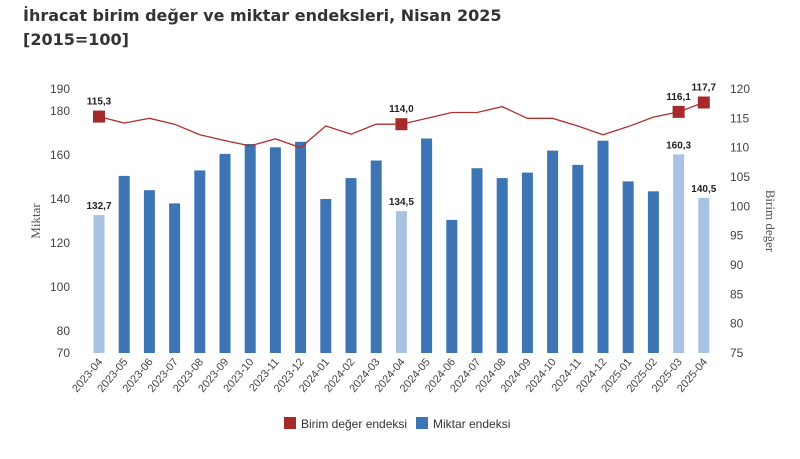 The height and width of the screenshot is (459, 800). Describe the element at coordinates (471, 424) in the screenshot. I see `legend-label-miktar: Miktar endeksi` at that location.